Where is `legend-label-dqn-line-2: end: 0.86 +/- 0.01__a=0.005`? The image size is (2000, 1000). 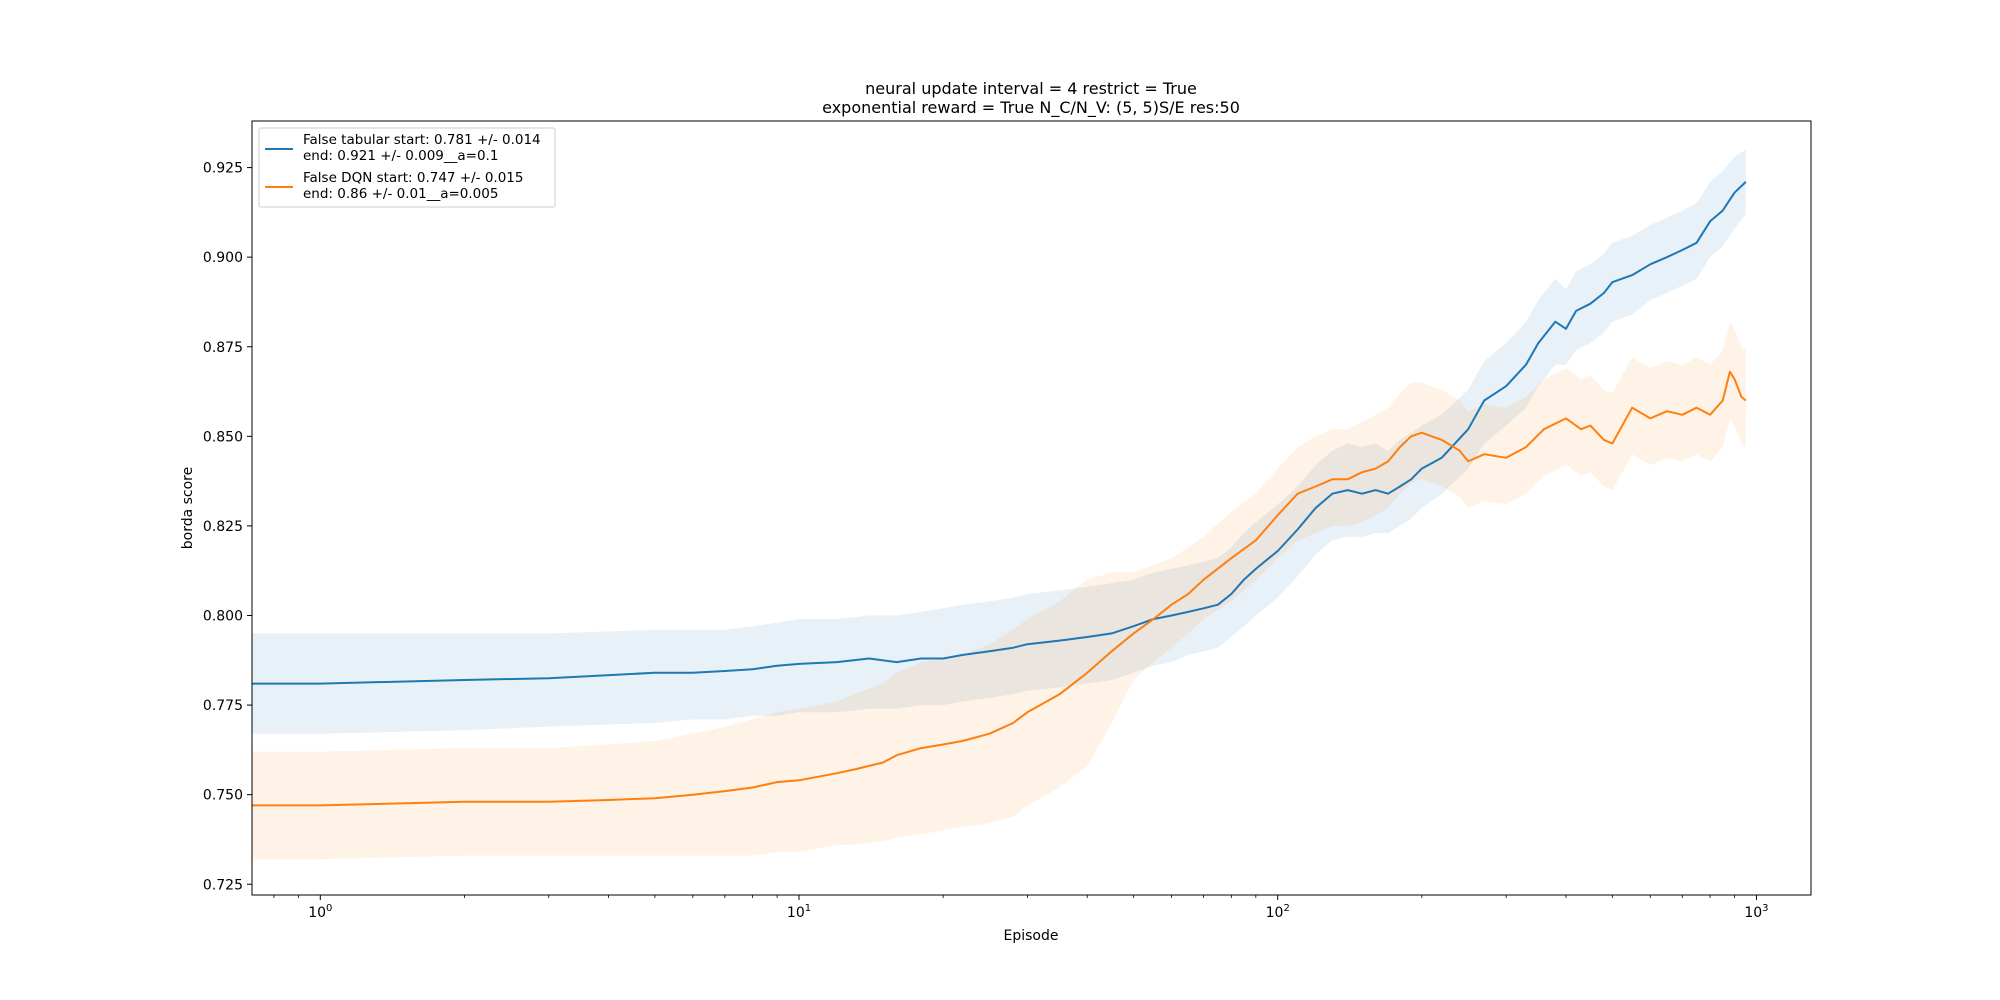
legend-label-dqn-line-2: end: 0.86 +/- 0.01__a=0.005 is located at coordinates (400, 194).